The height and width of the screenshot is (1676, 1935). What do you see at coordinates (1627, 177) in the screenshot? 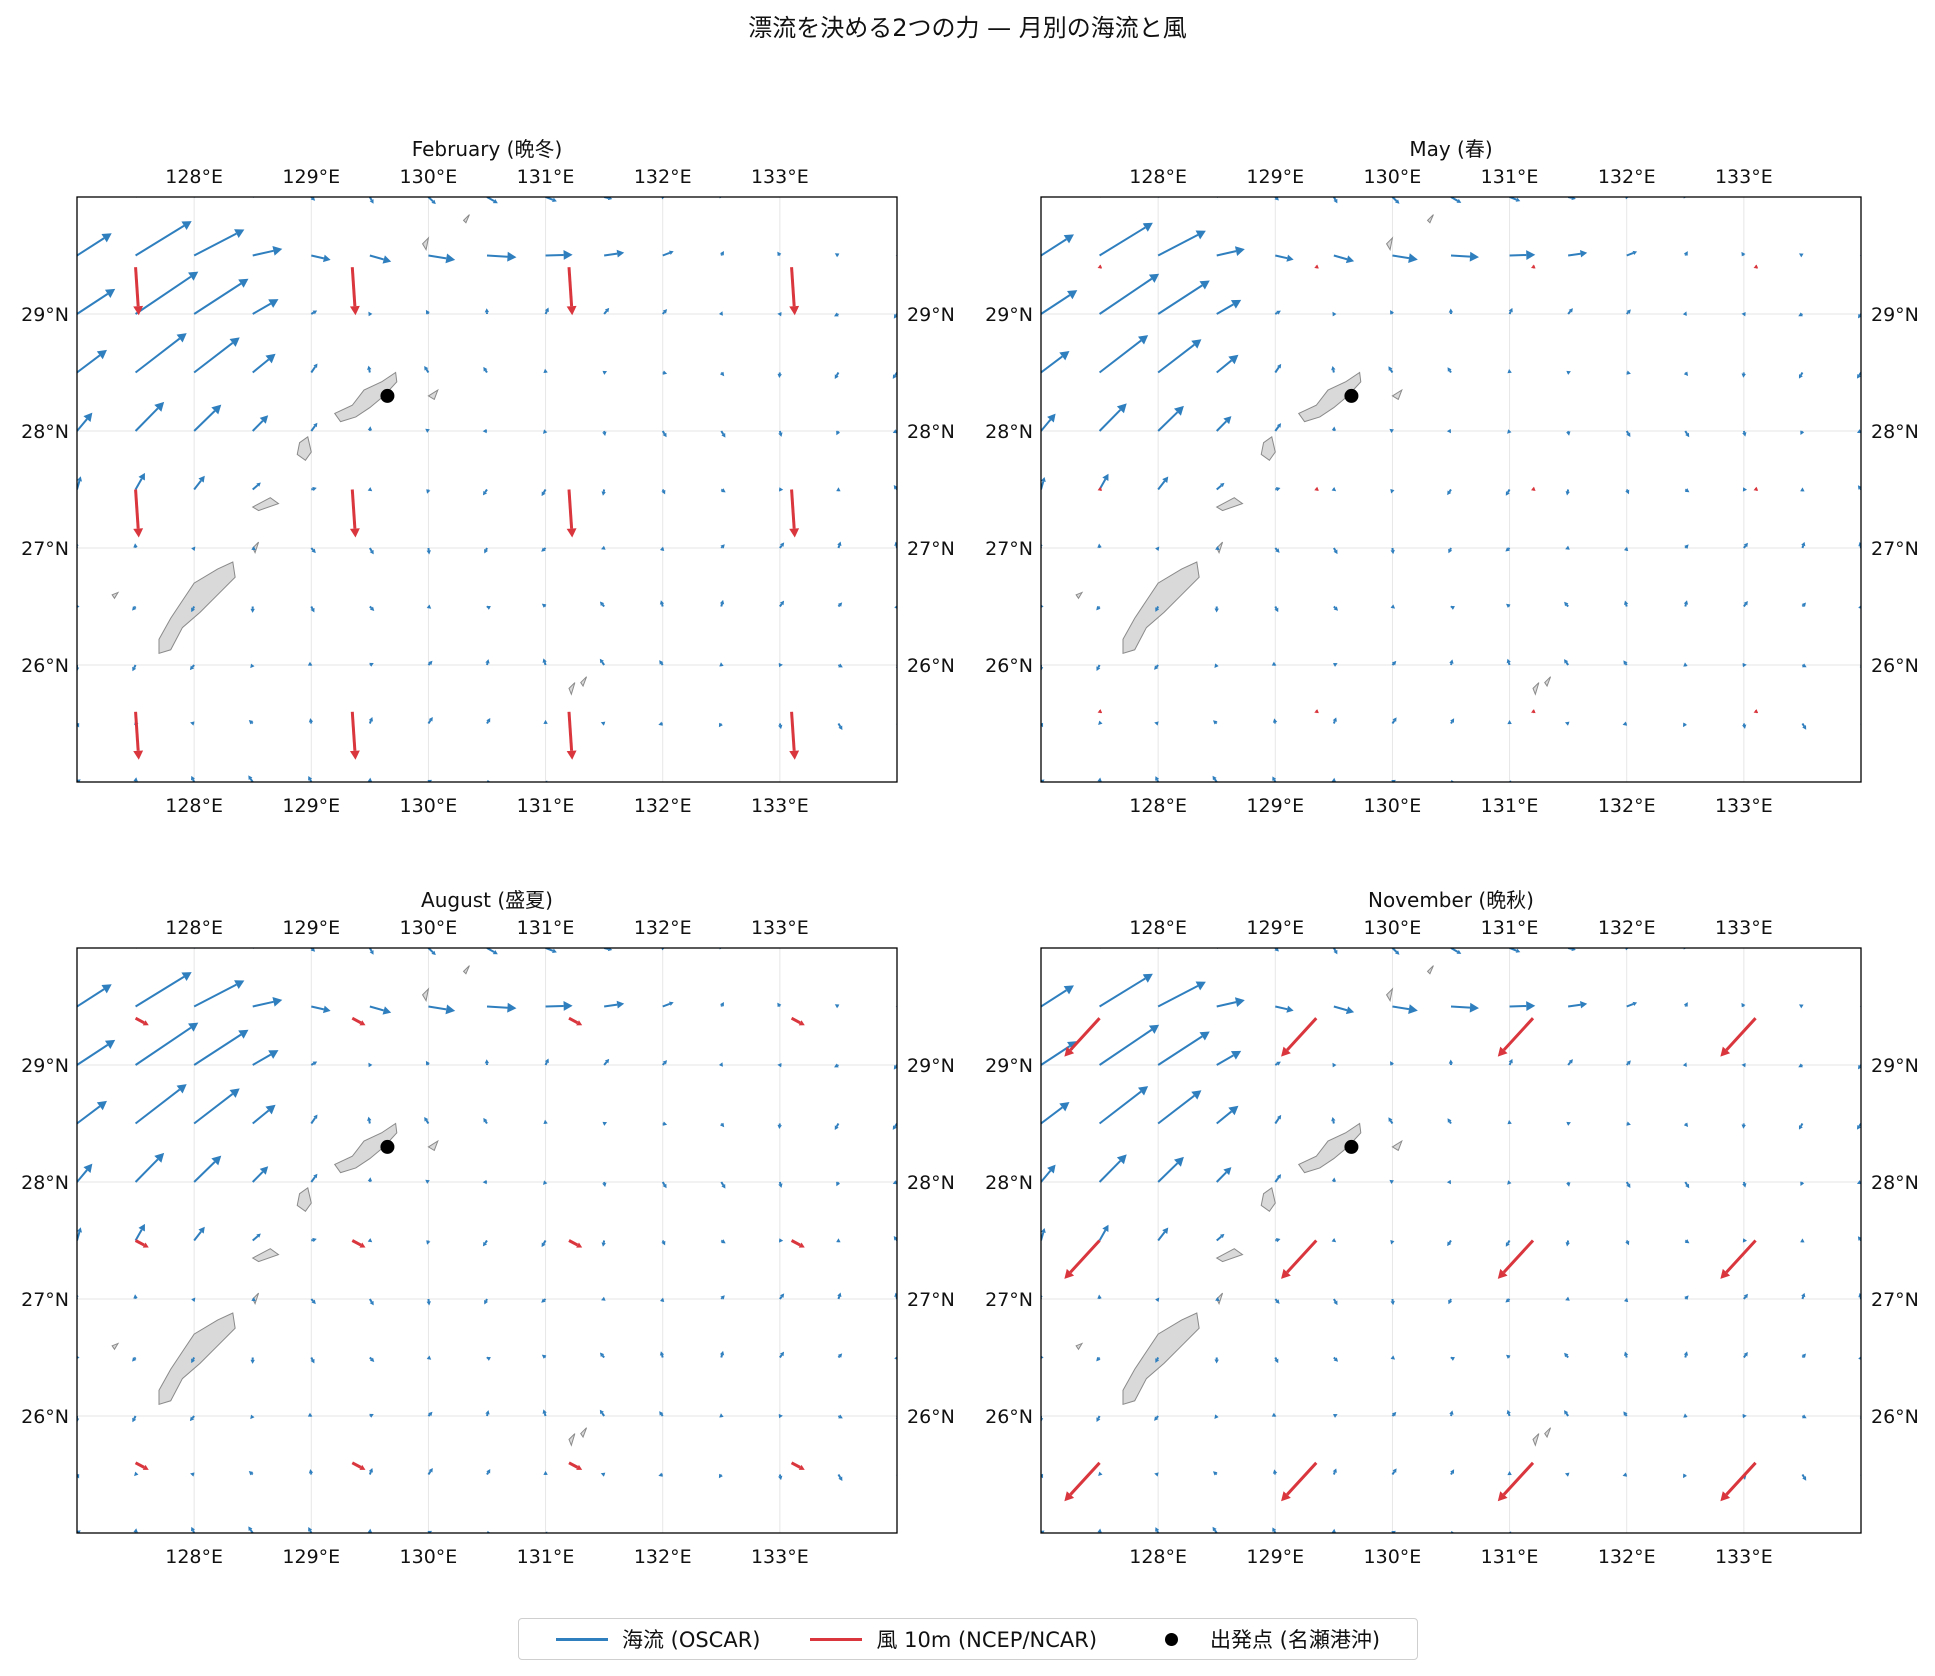
I see `lon-tick-label-top: 132°E` at bounding box center [1627, 177].